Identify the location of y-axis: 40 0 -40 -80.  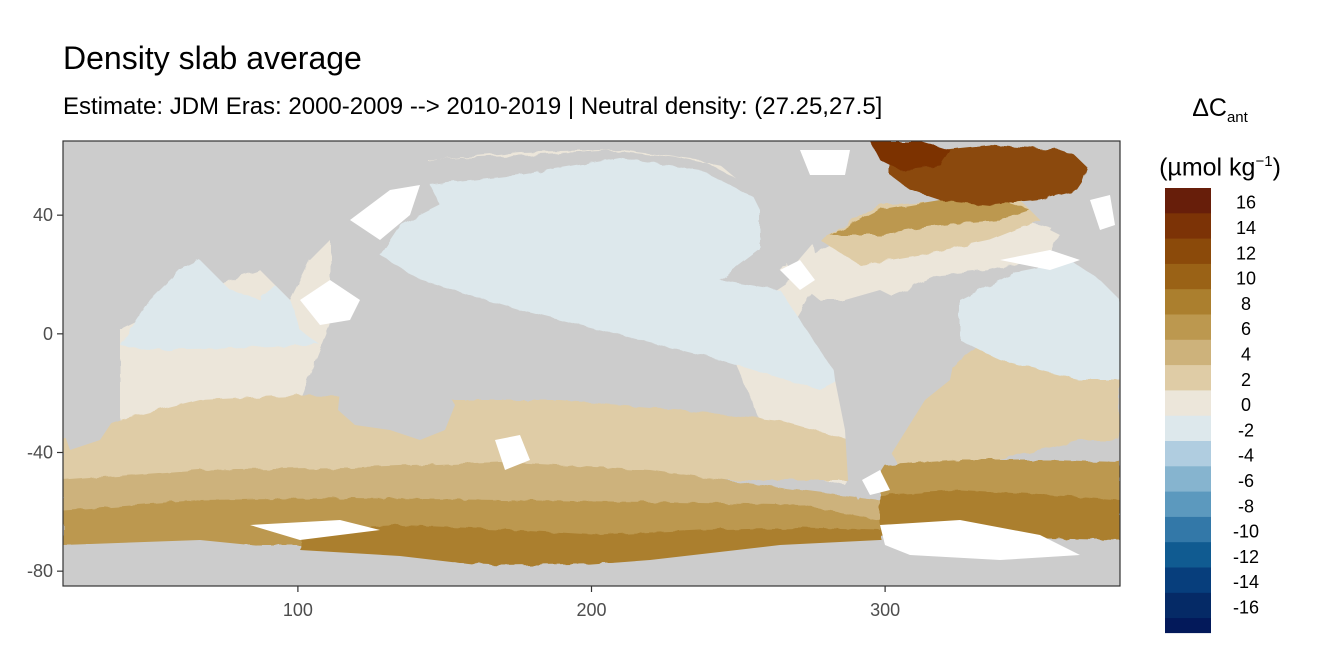
(45, 393).